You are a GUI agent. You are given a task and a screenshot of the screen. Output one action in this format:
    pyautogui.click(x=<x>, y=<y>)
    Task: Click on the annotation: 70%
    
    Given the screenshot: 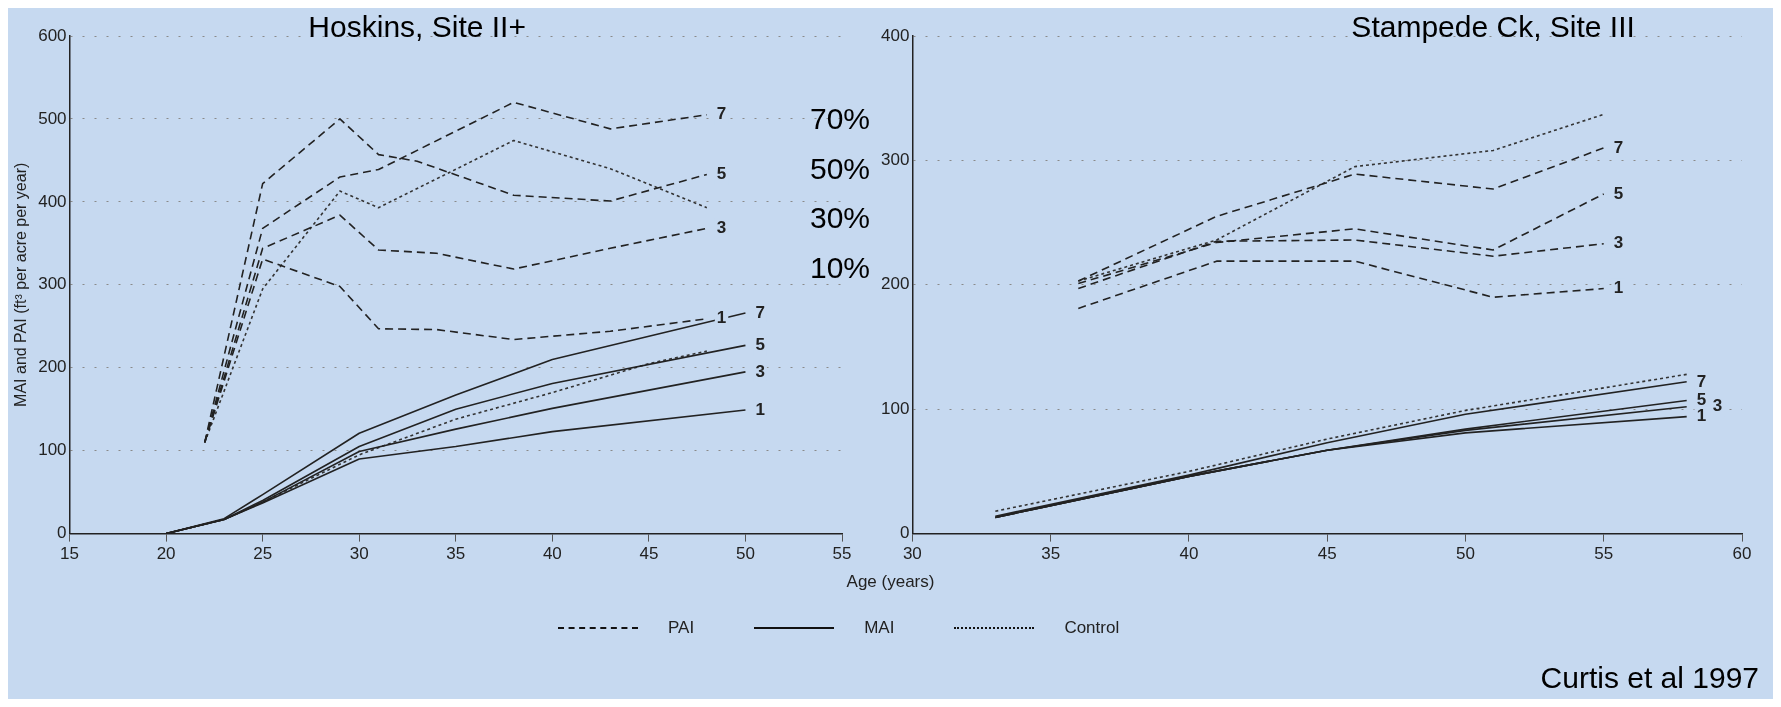 What is the action you would take?
    pyautogui.click(x=839, y=118)
    